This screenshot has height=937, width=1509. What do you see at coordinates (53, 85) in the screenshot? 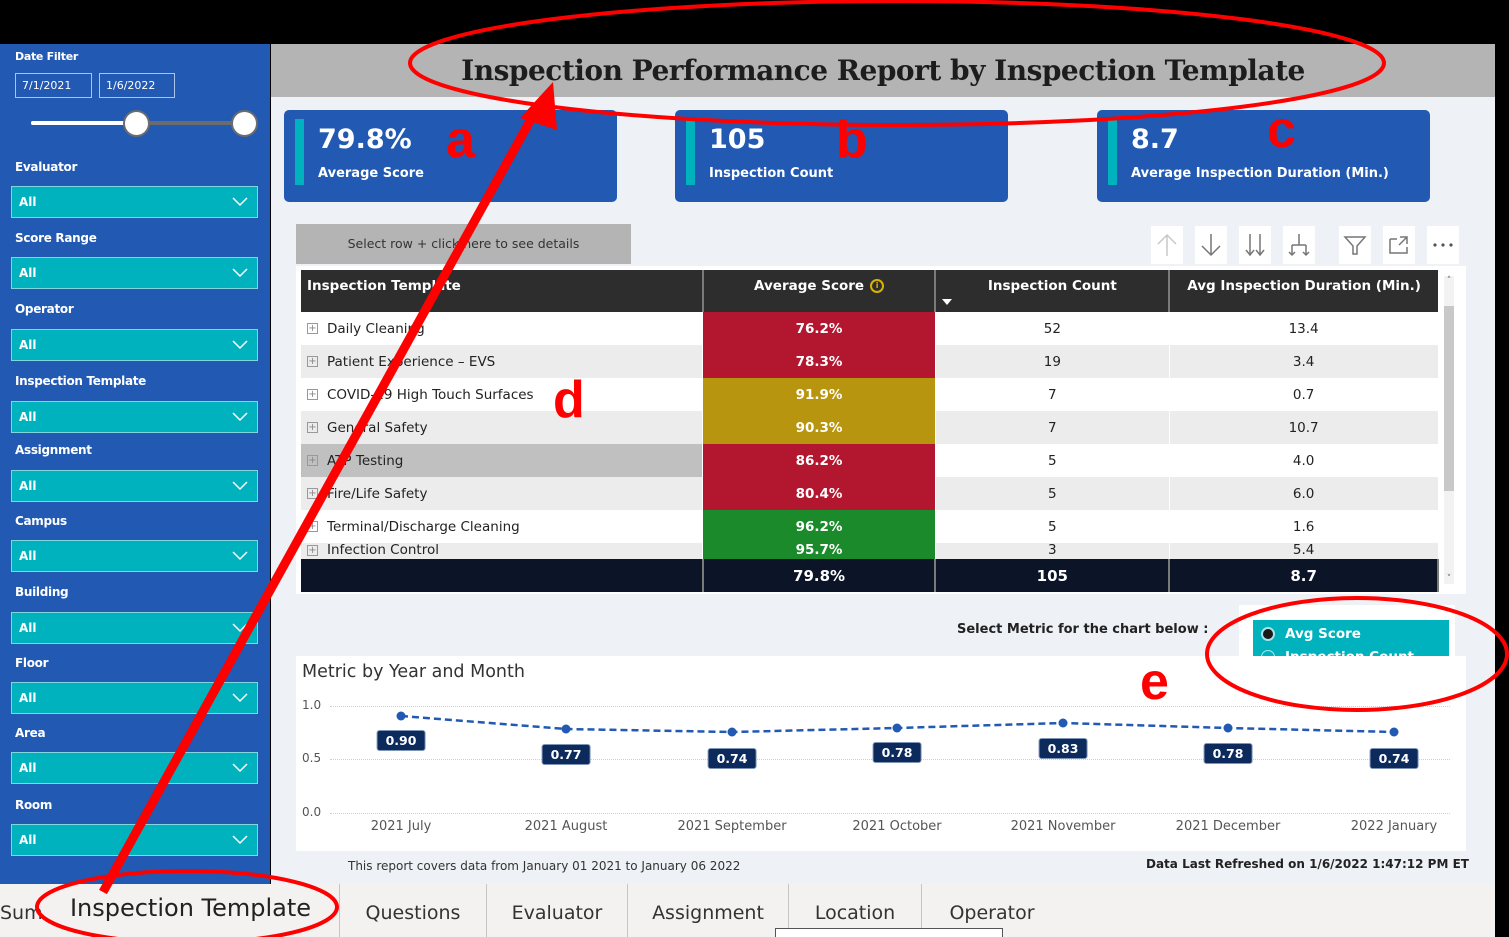
I see `date-start-input: 7/1/2021` at bounding box center [53, 85].